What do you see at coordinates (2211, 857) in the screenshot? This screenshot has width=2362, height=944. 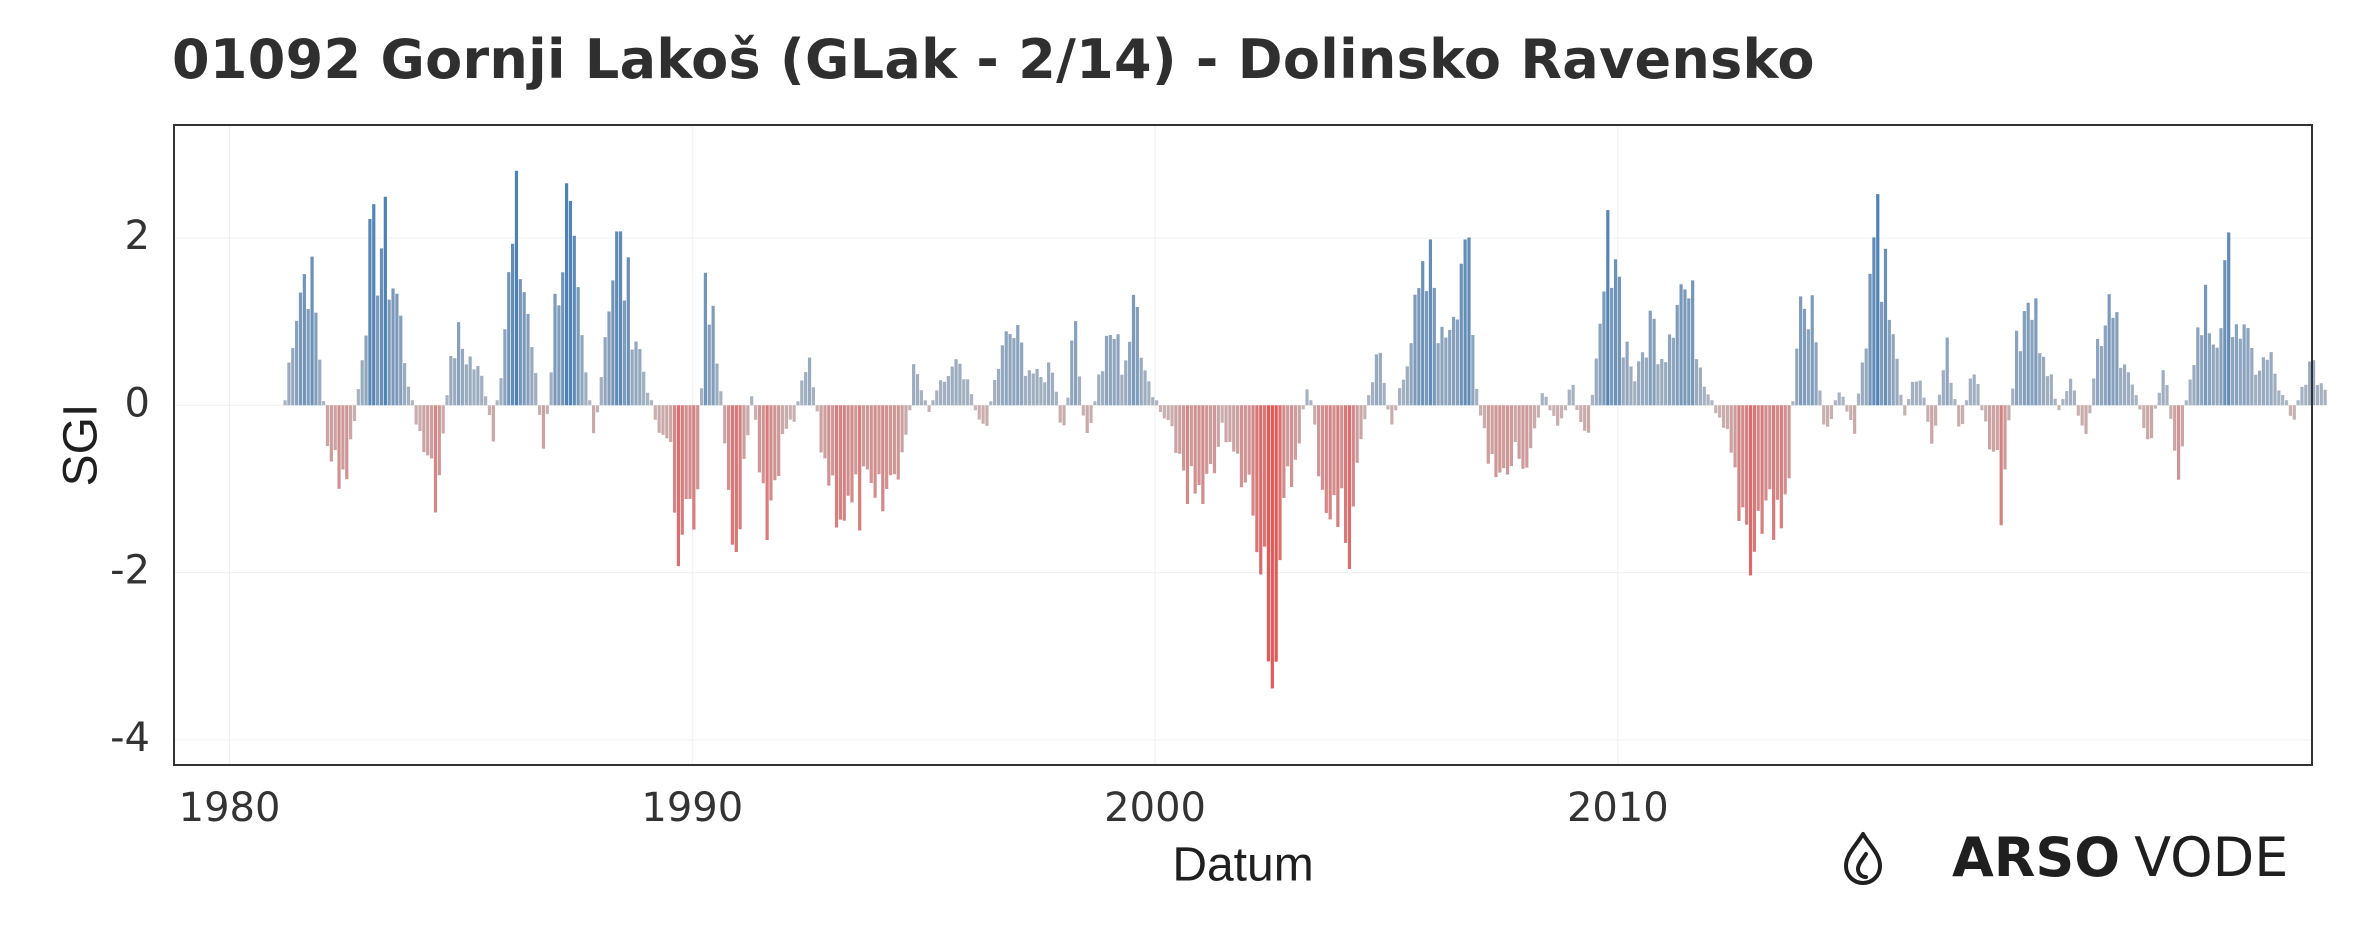 I see `brand-name-light: VODE` at bounding box center [2211, 857].